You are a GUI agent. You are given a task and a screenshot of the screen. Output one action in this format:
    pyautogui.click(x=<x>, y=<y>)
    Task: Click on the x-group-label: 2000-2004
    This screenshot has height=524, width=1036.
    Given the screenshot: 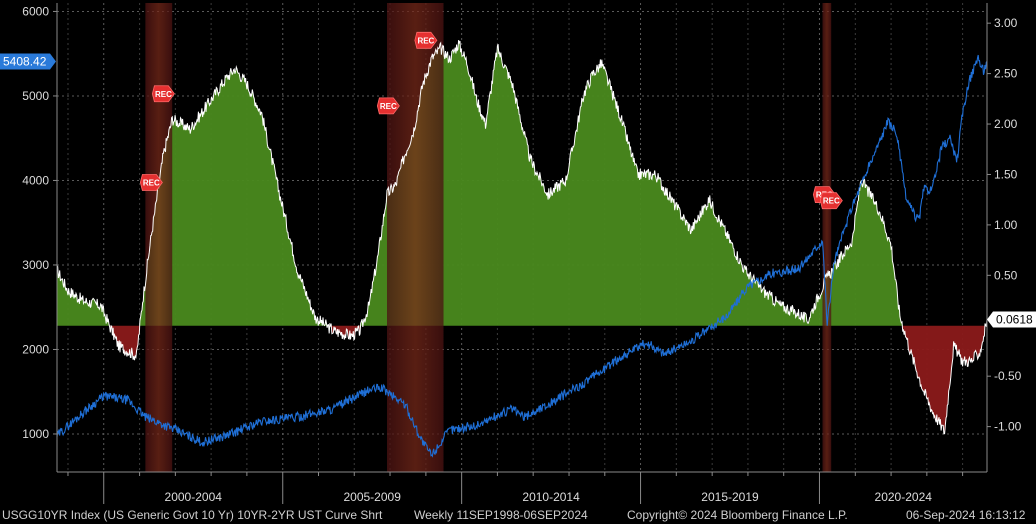 What is the action you would take?
    pyautogui.click(x=194, y=497)
    